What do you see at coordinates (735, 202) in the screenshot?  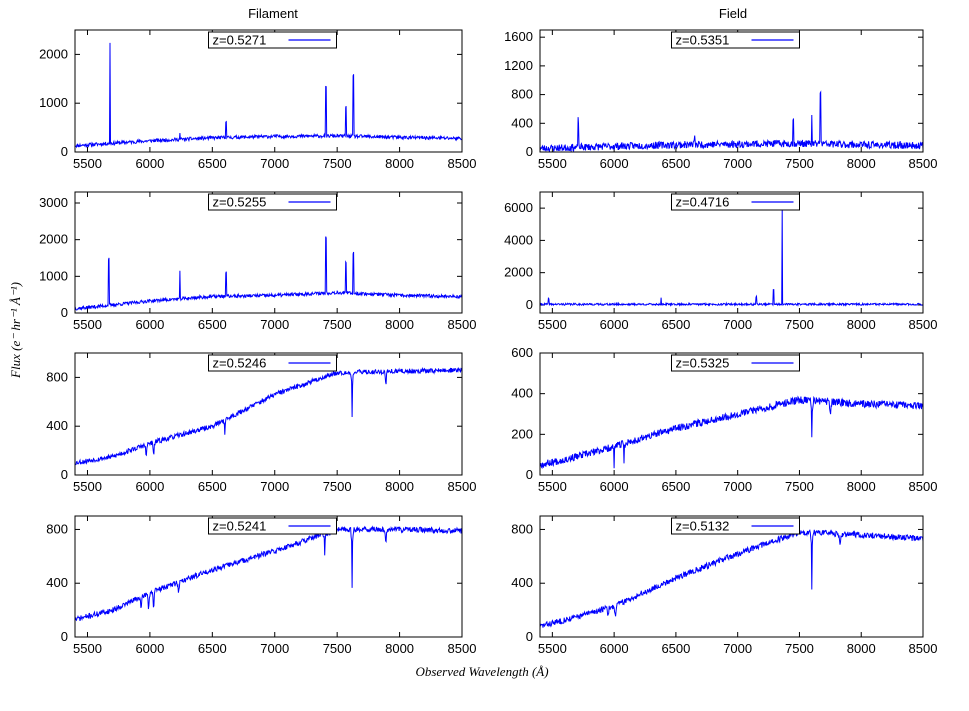 I see `legend: z=0.4716` at bounding box center [735, 202].